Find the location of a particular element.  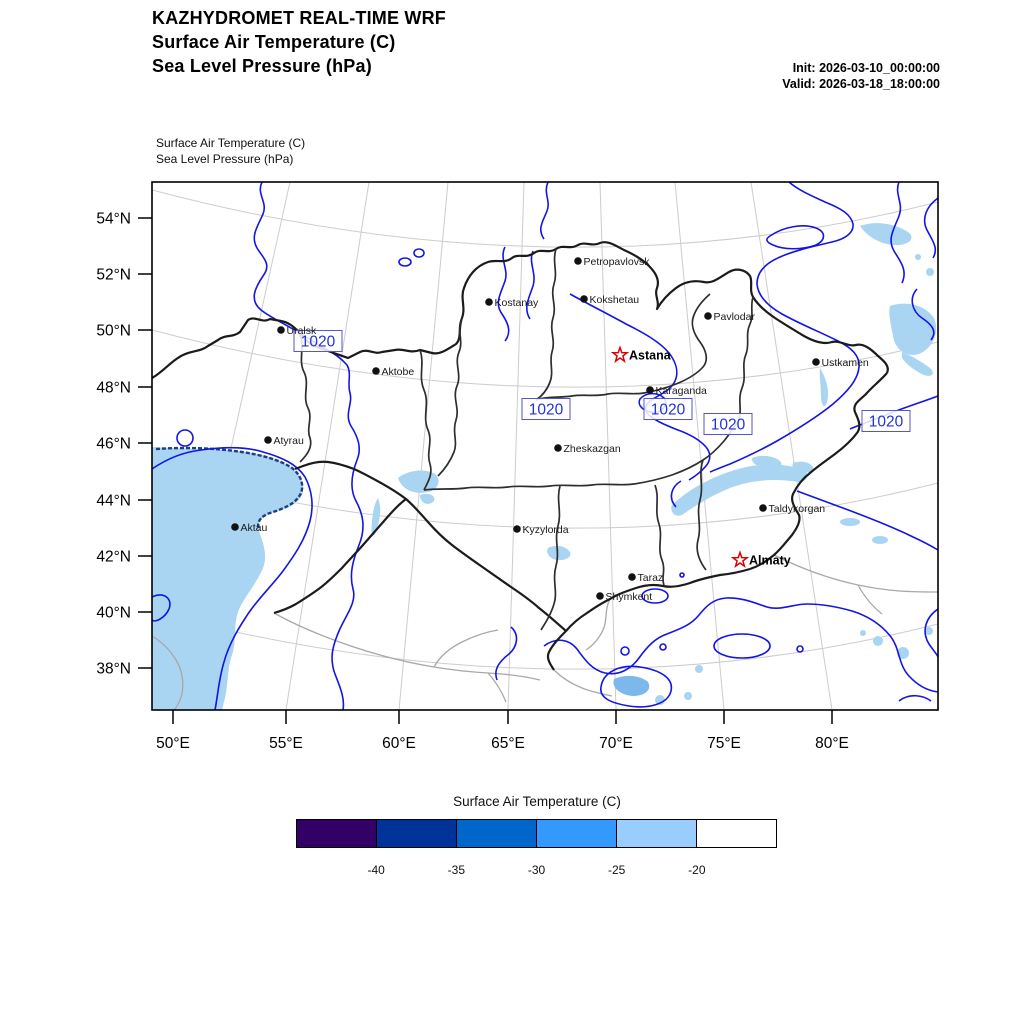

city-label: Kostanay is located at coordinates (517, 303).